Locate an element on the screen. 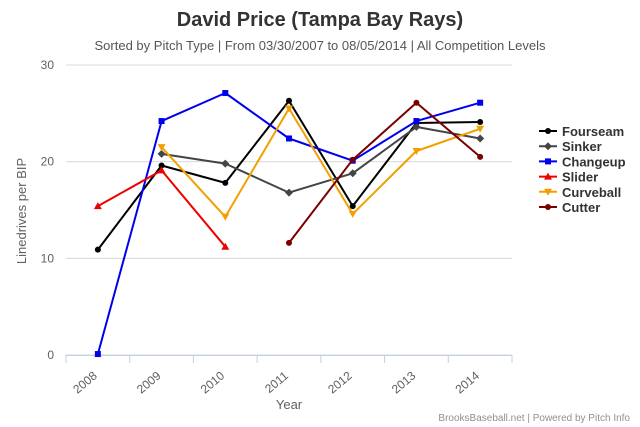 The image size is (640, 427). data-point-fourseam-2010 is located at coordinates (225, 182).